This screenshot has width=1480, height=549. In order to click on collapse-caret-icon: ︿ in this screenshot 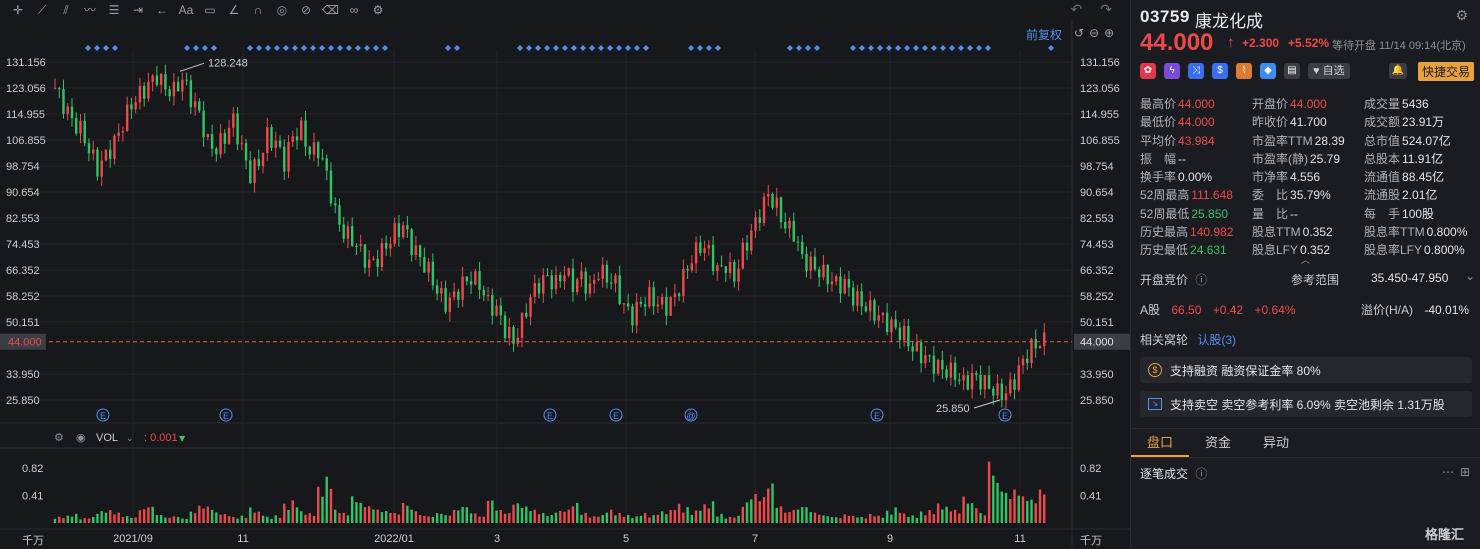, I will do `click(1306, 260)`.